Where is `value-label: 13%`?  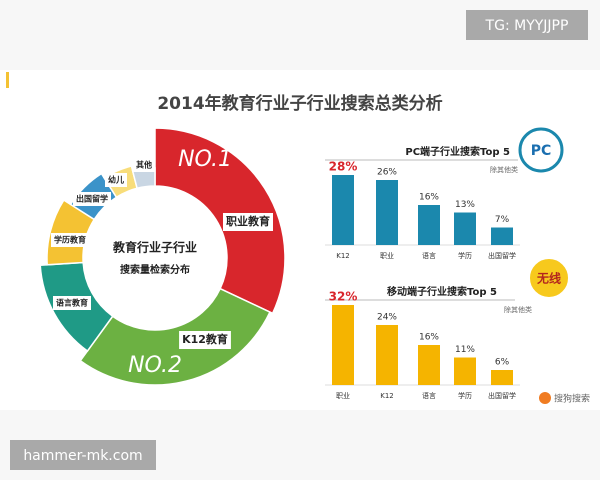 value-label: 13% is located at coordinates (465, 205).